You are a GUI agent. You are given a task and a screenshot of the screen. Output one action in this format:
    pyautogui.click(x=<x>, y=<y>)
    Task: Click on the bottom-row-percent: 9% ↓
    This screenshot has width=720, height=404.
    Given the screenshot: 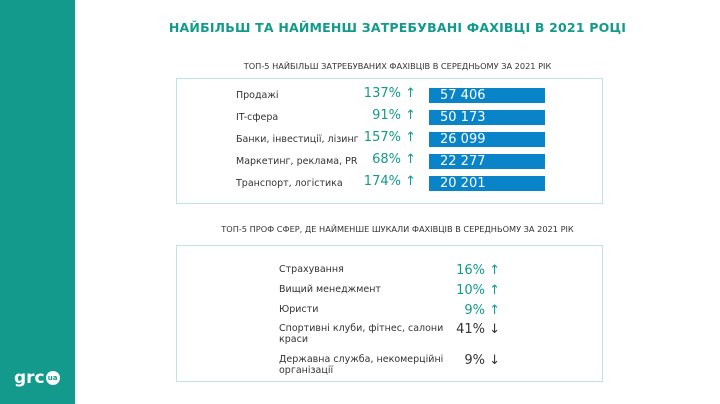 What is the action you would take?
    pyautogui.click(x=482, y=360)
    